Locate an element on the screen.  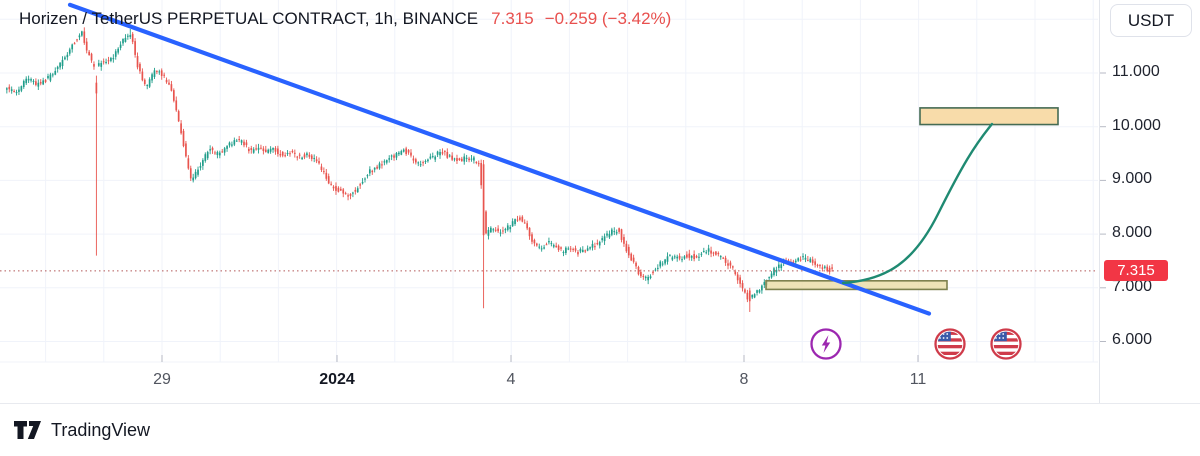
price-axis-label: 7.000 is located at coordinates (1132, 286).